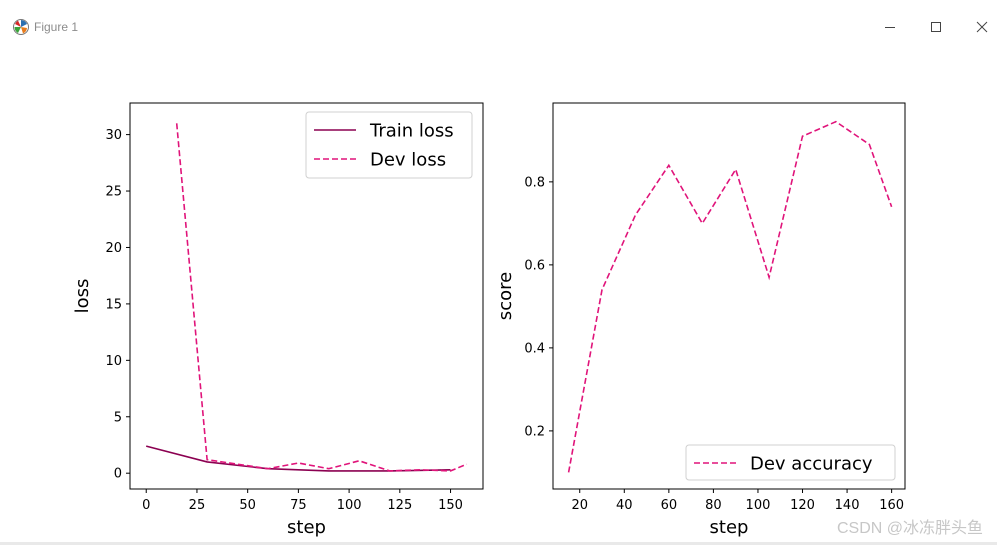  I want to click on minimize-button, so click(890, 27).